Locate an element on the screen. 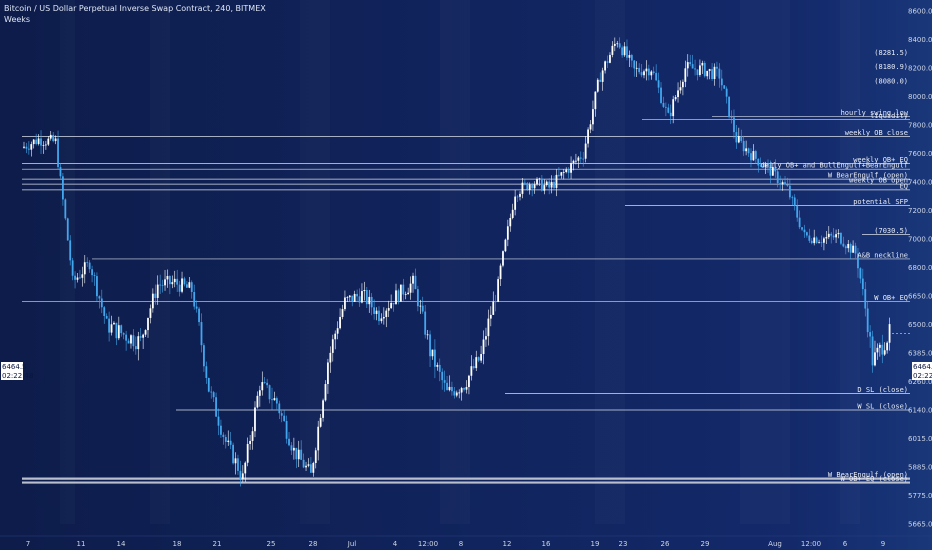  price-tick-label: 7200.0 is located at coordinates (920, 211).